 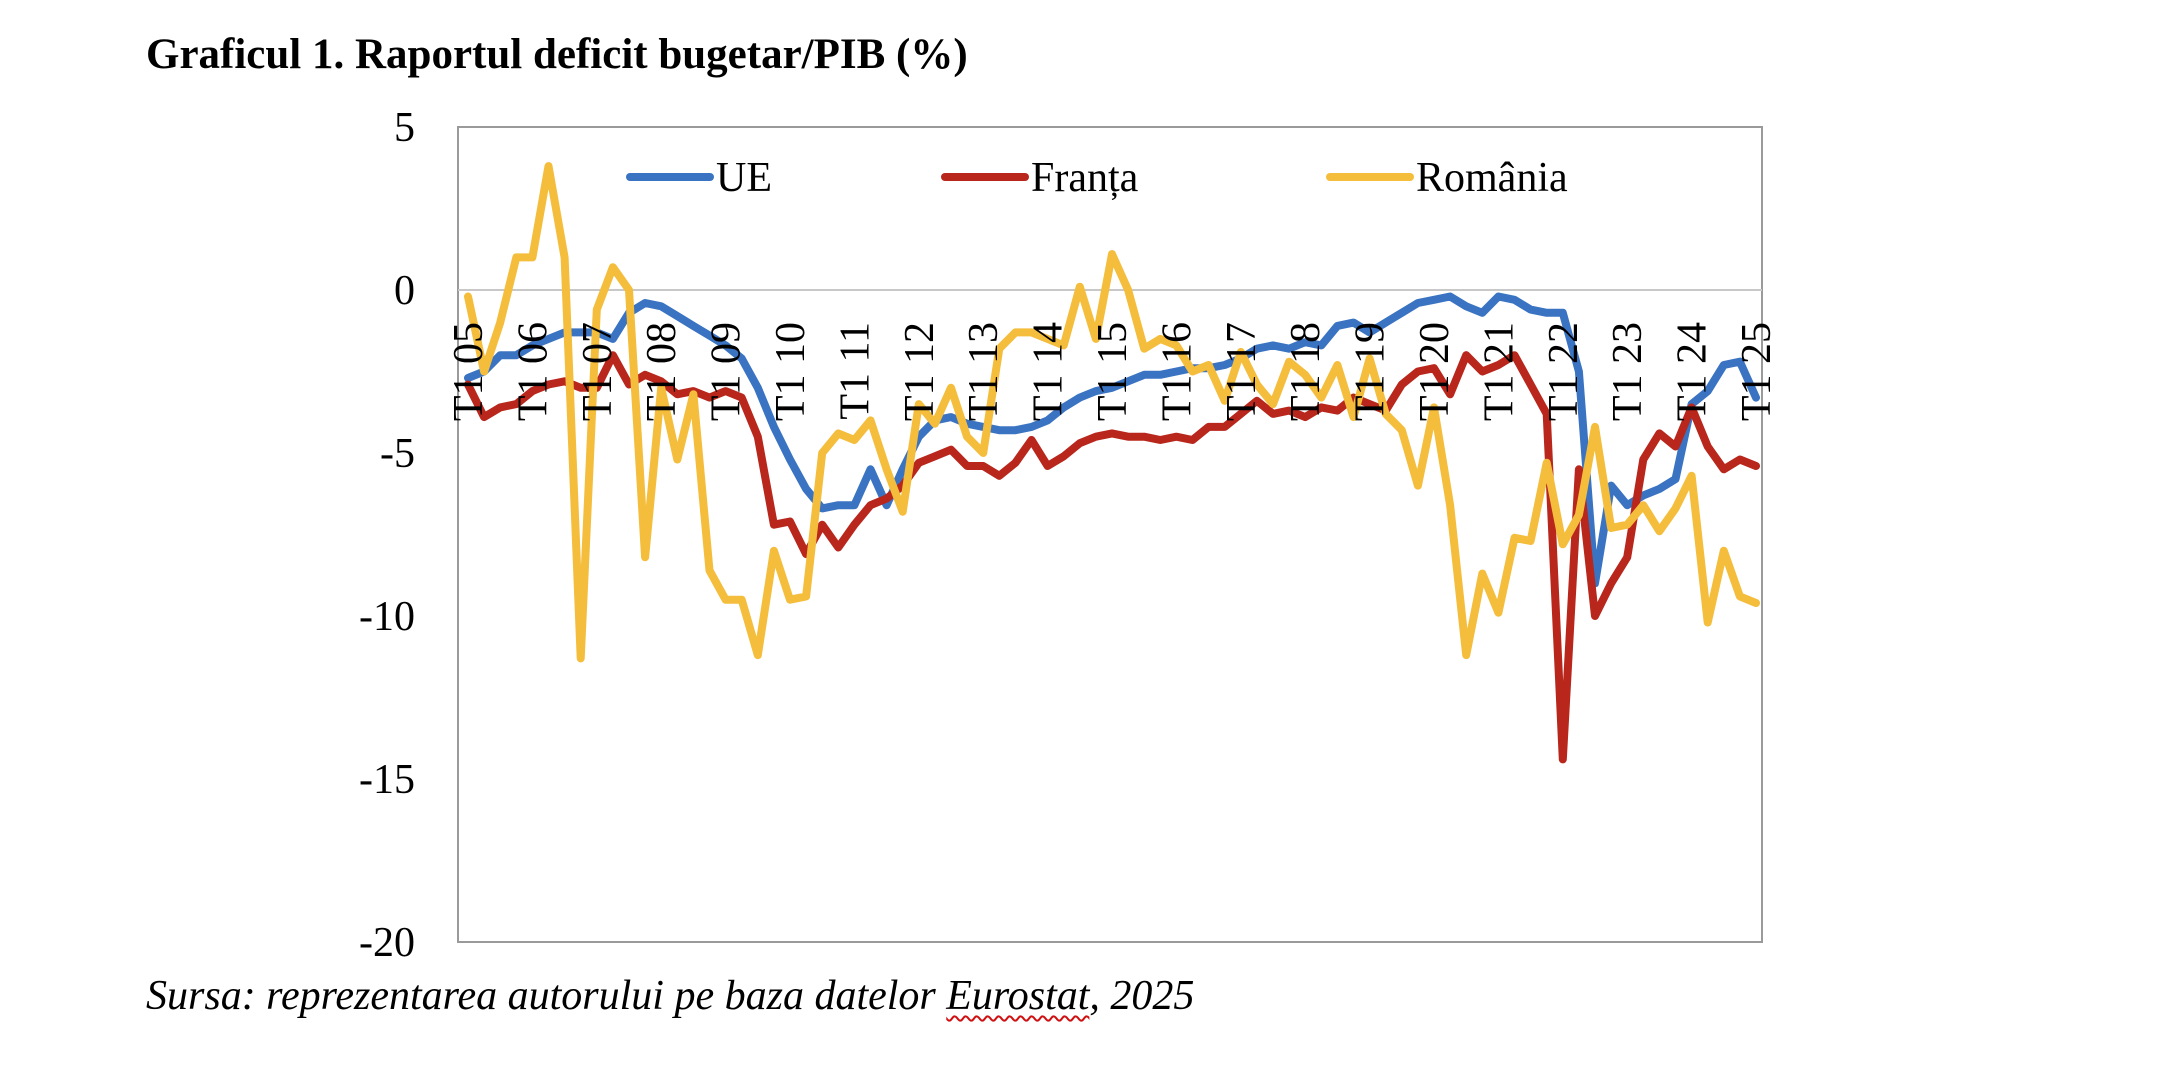 I want to click on x-tick-label: T1 12, so click(x=920, y=371).